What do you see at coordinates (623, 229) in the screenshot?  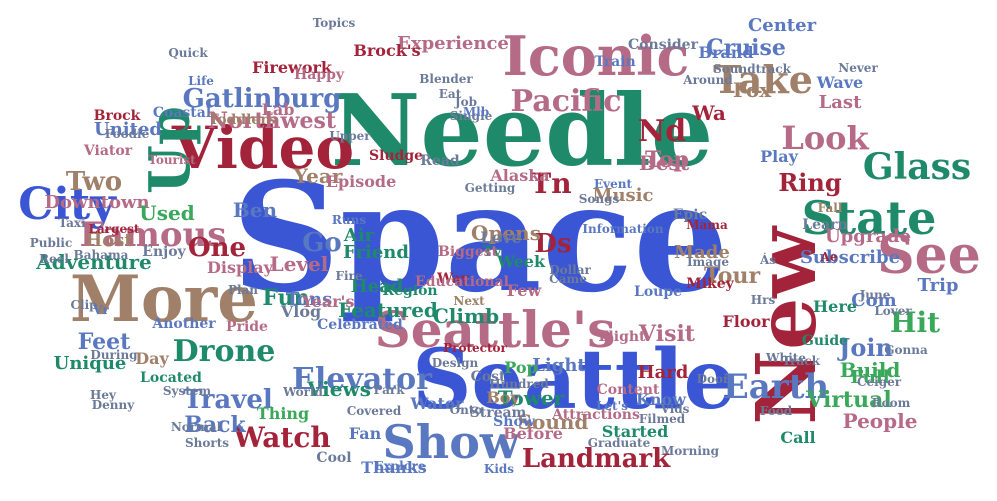 I see `cloud-word: Information` at bounding box center [623, 229].